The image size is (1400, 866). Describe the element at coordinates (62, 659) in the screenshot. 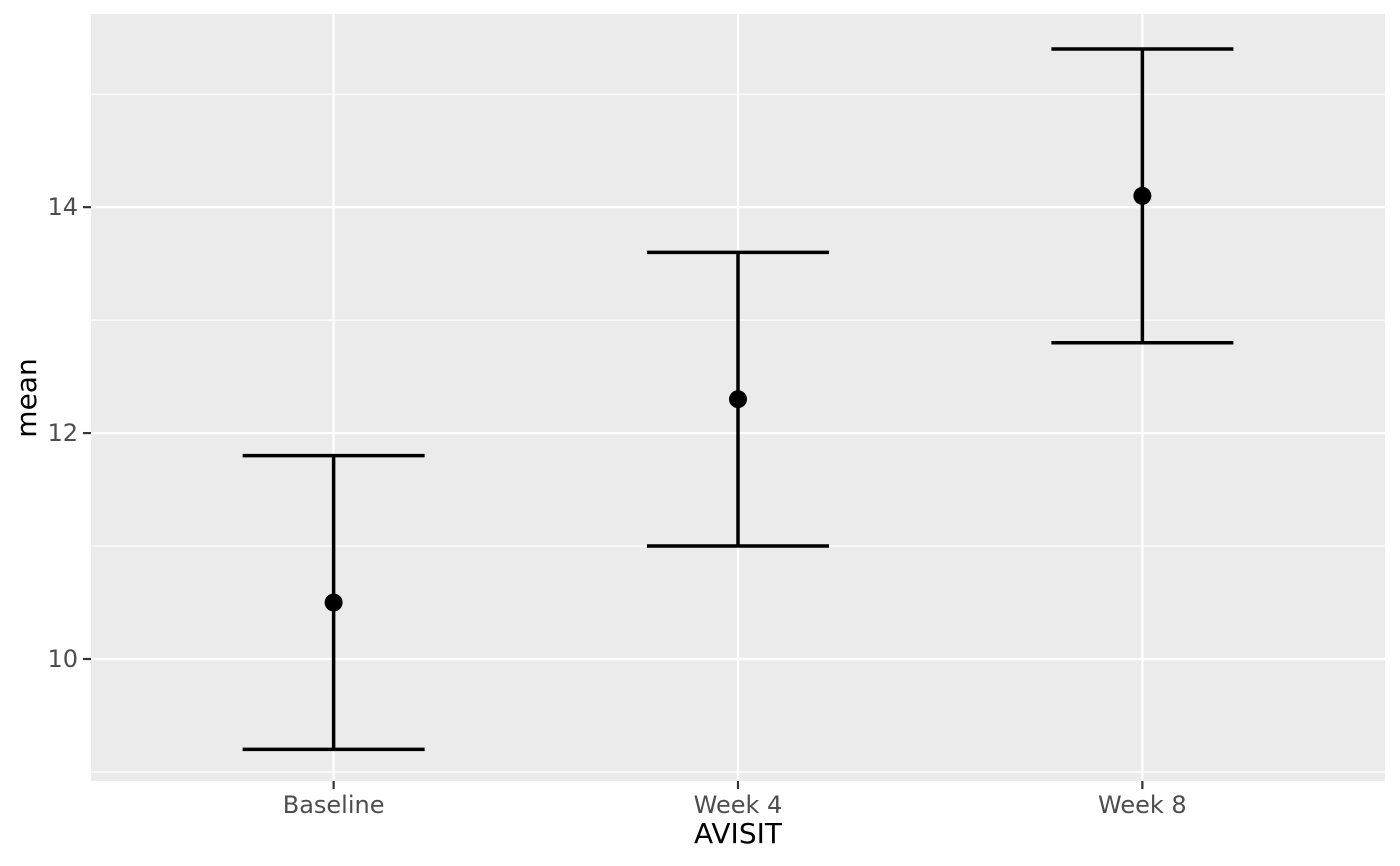

I see `y-tick-label: 10` at that location.